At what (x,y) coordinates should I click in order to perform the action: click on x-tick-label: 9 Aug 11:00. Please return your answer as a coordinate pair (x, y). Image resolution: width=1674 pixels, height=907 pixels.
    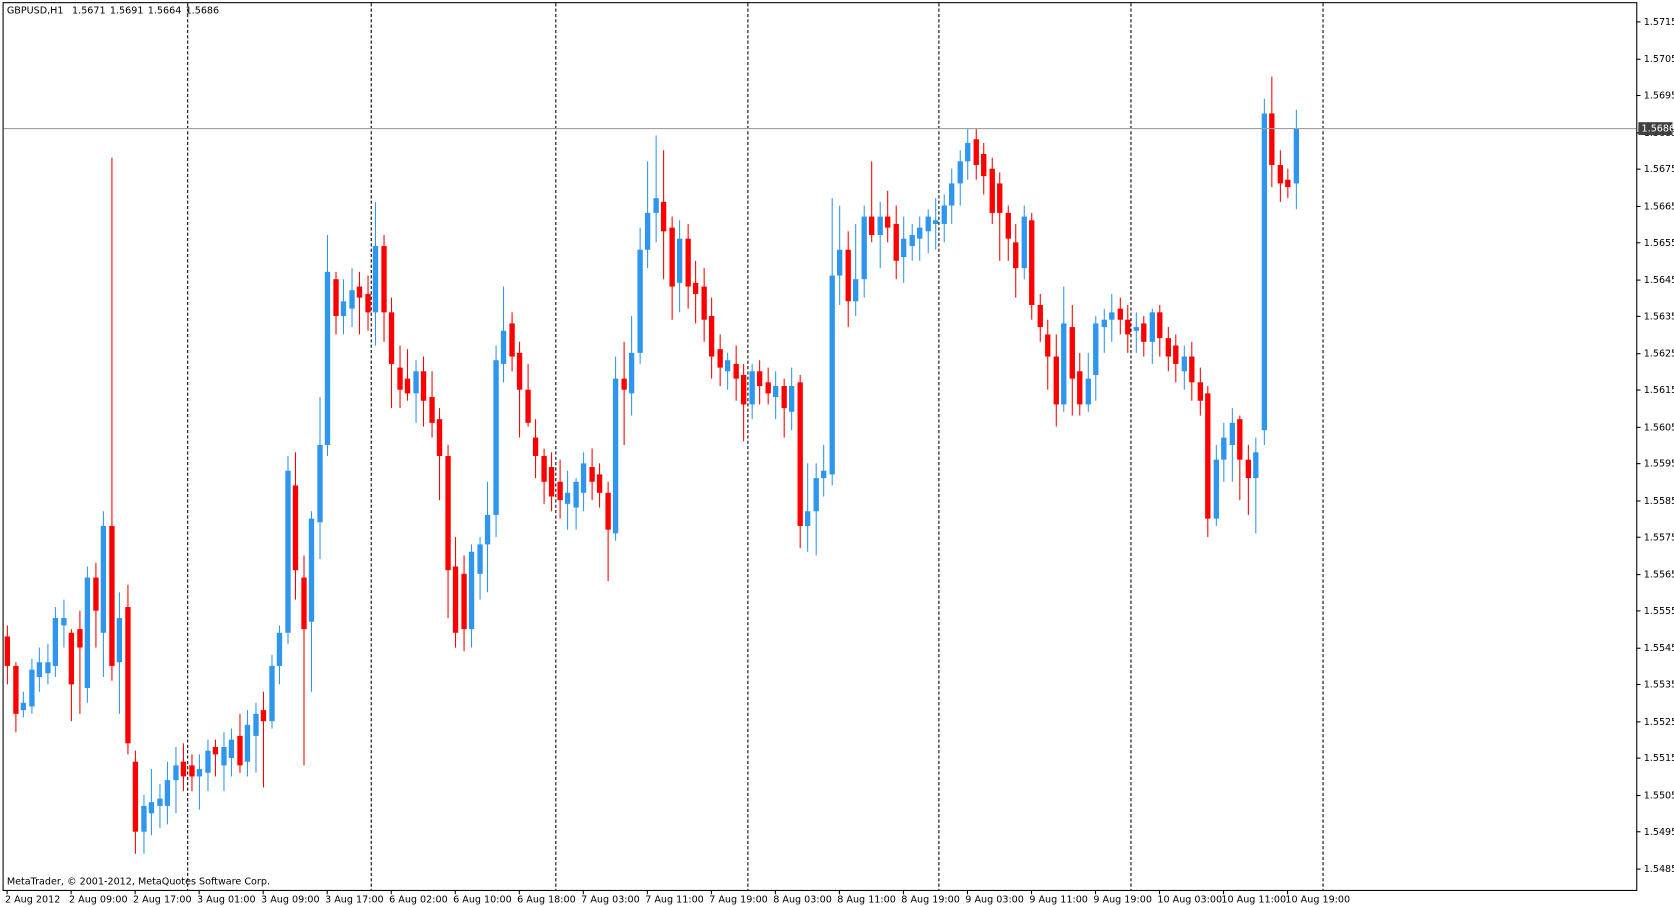
    Looking at the image, I should click on (1058, 900).